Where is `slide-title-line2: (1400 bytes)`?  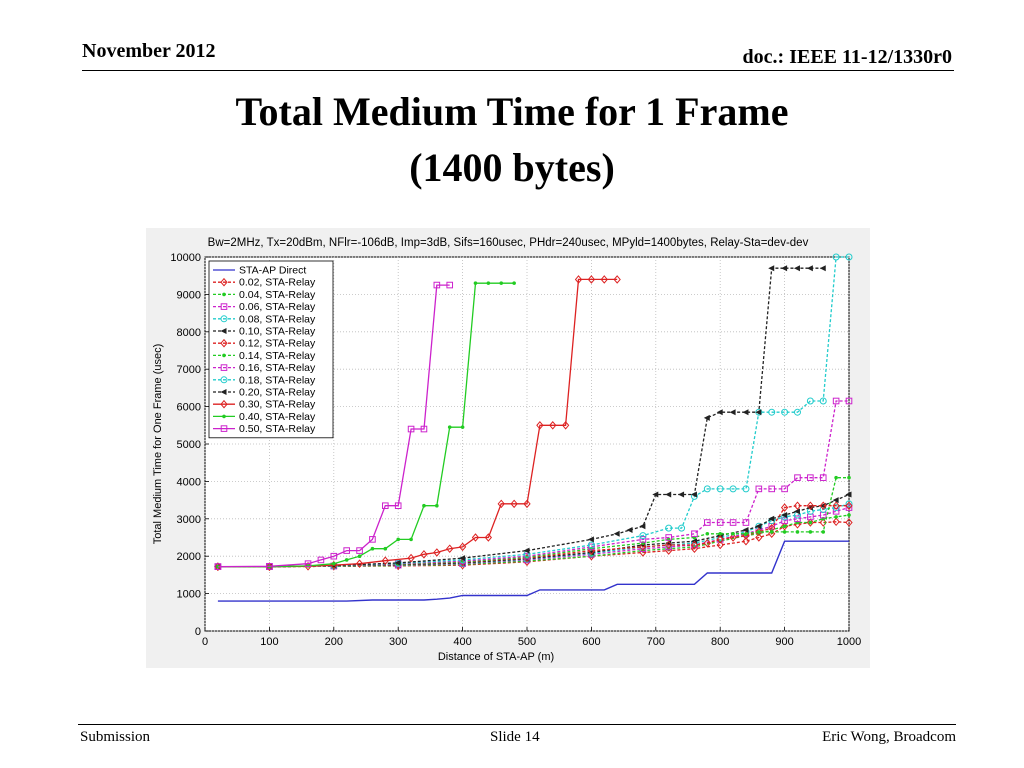 slide-title-line2: (1400 bytes) is located at coordinates (512, 167).